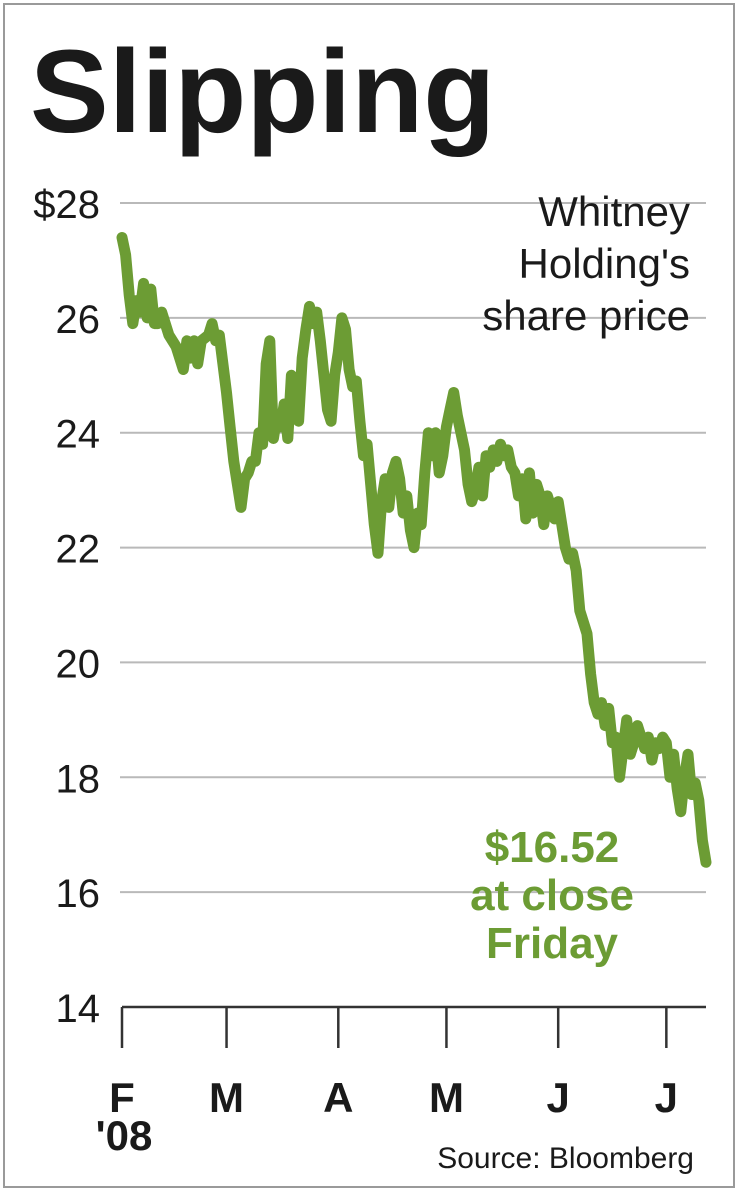  Describe the element at coordinates (66, 607) in the screenshot. I see `y-axis-tick-labels: $28 26 24 22 20 18 16 14` at that location.